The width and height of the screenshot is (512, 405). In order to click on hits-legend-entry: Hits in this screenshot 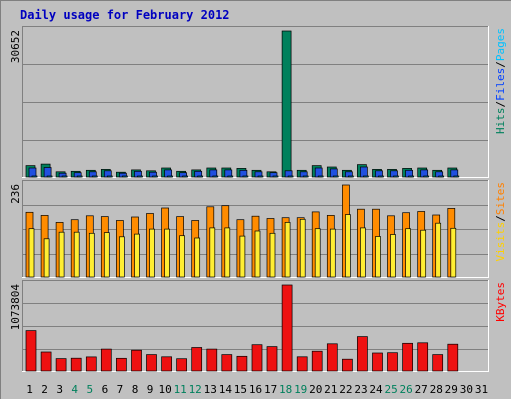, I will do `click(500, 121)`.